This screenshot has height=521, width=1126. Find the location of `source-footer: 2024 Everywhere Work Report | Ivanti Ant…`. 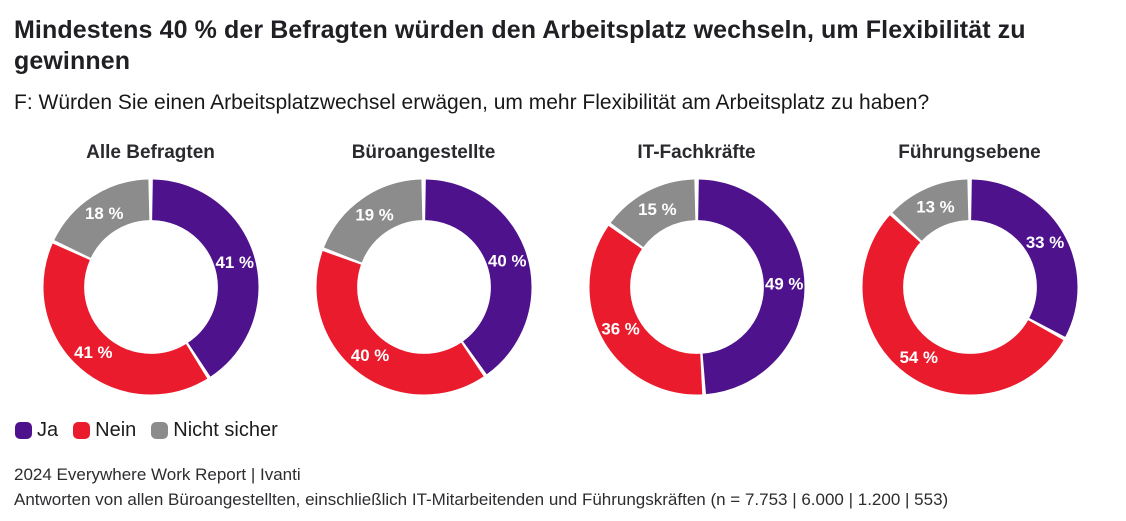

source-footer: 2024 Everywhere Work Report | Ivanti Ant… is located at coordinates (563, 487).